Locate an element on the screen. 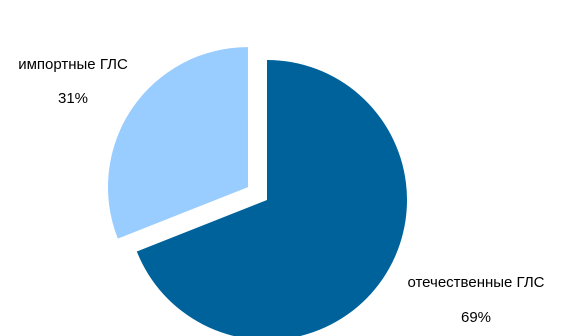  slice-label-domestic: отечественные ГЛС is located at coordinates (475, 282).